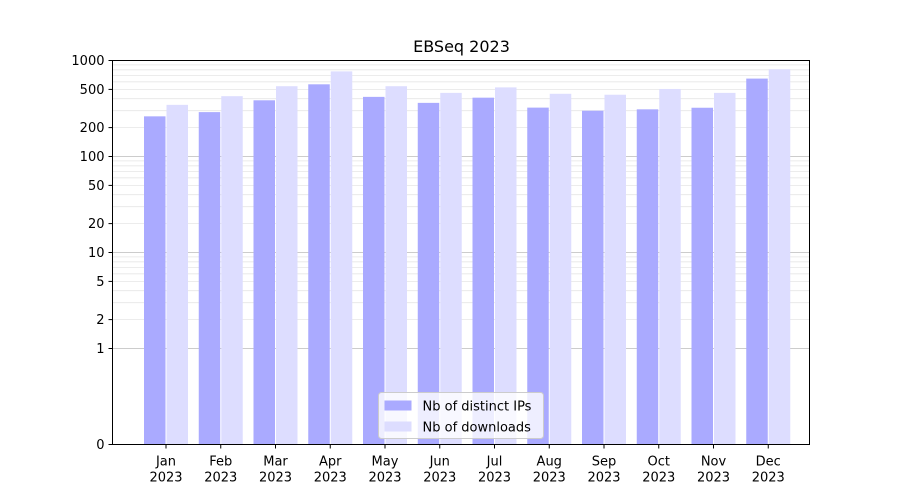 The height and width of the screenshot is (500, 900). I want to click on bar-downloads-aug, so click(560, 269).